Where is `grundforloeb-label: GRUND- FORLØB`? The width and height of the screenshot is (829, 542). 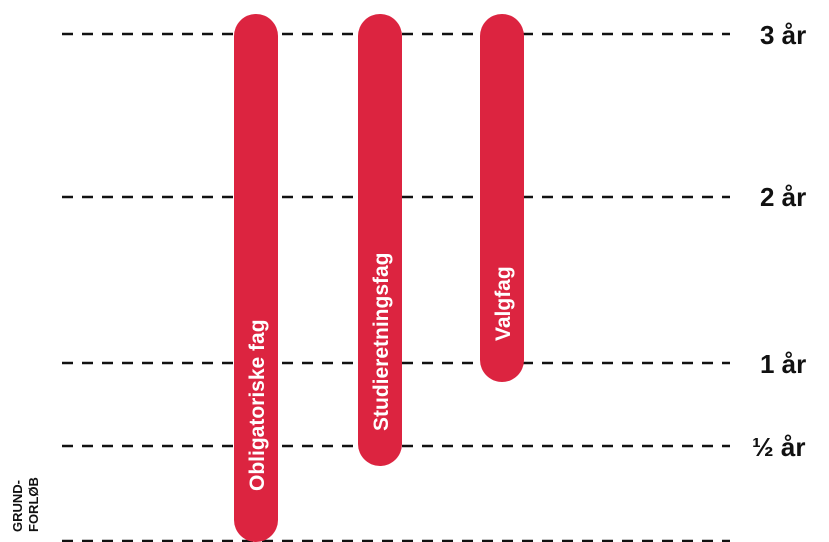
grundforloeb-label: GRUND- FORLØB is located at coordinates (25, 504).